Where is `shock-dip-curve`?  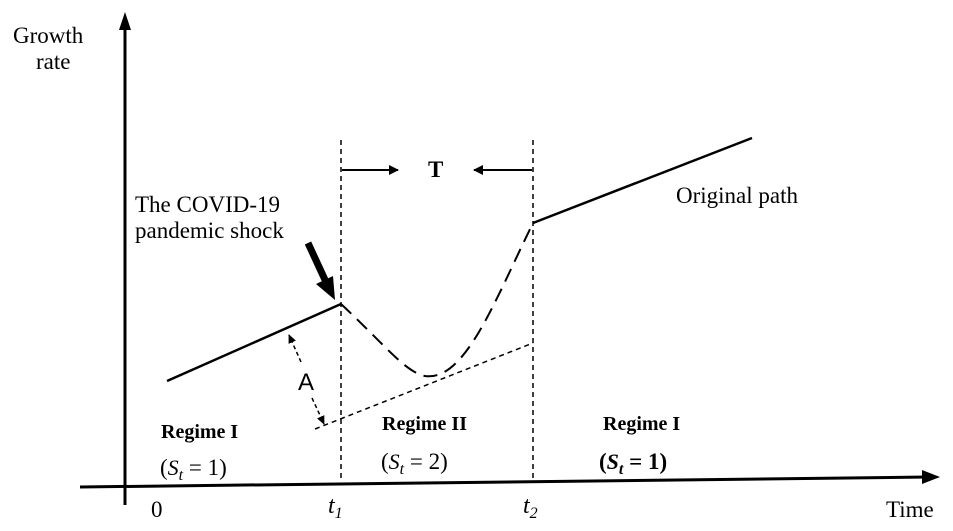
shock-dip-curve is located at coordinates (437, 300).